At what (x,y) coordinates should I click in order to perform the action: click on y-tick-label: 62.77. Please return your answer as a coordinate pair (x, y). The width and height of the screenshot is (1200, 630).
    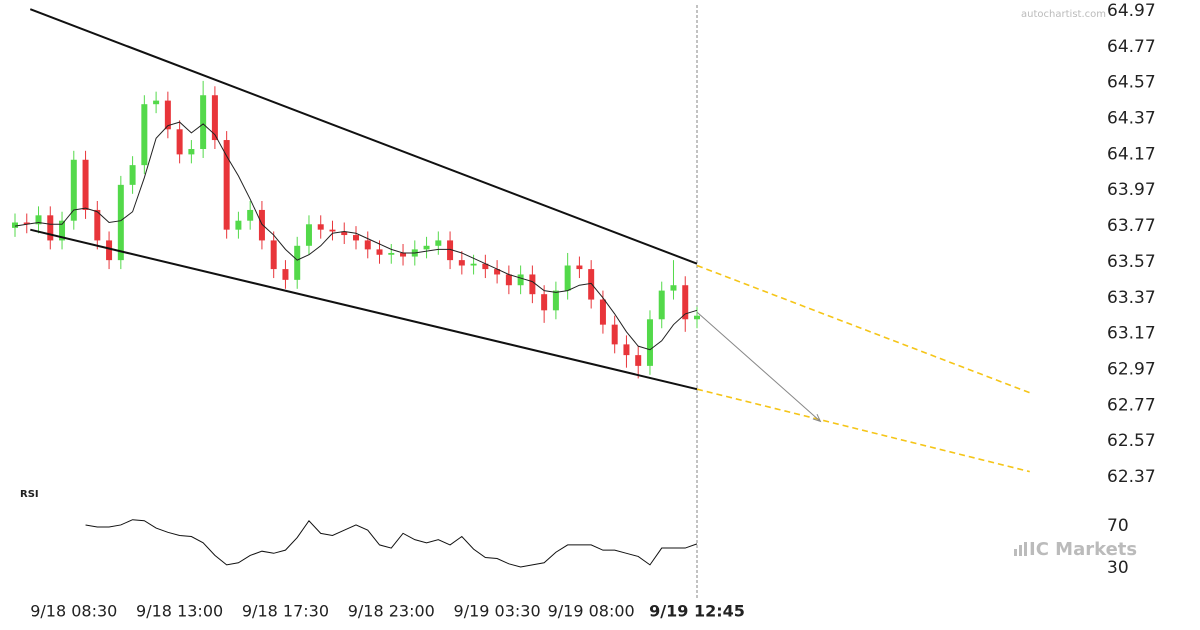
    Looking at the image, I should click on (1131, 405).